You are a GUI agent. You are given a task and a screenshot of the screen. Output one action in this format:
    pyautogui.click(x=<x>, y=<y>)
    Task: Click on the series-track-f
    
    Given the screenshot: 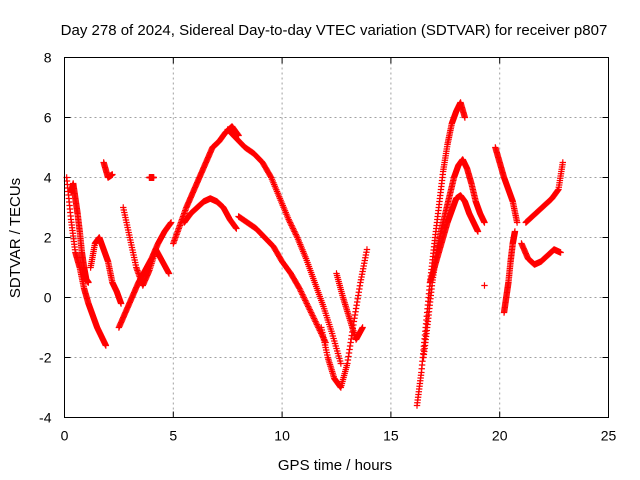 What is the action you would take?
    pyautogui.click(x=146, y=246)
    